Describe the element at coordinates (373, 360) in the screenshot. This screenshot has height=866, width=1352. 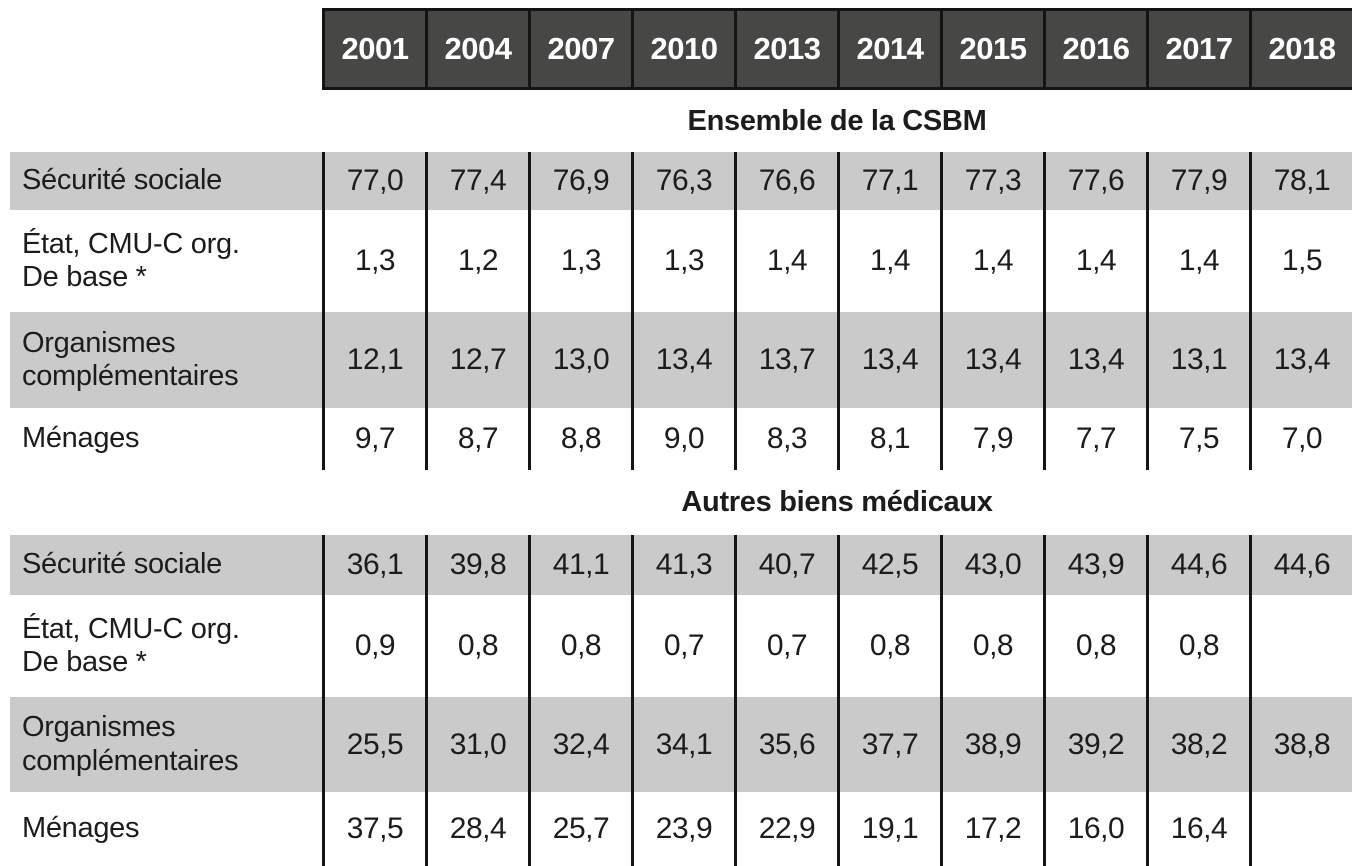
I see `table-cell: 12,1` at that location.